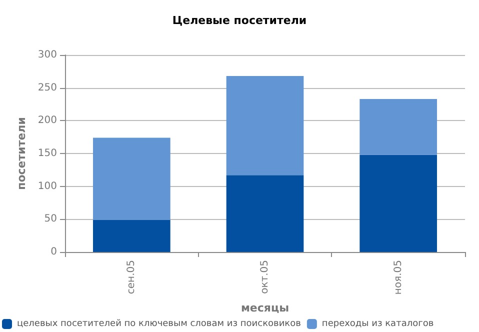 This screenshot has height=332, width=479. Describe the element at coordinates (21, 153) in the screenshot. I see `y-axis-title: посетители` at that location.